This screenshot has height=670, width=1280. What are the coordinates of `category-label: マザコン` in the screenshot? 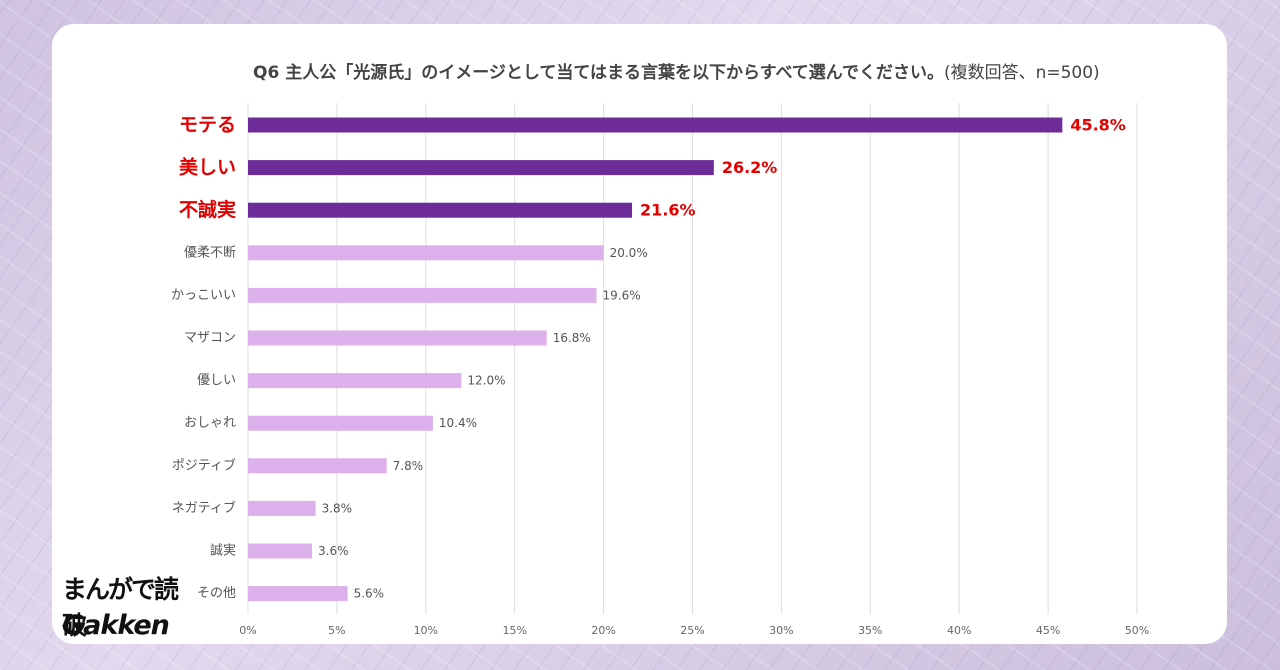 It's located at (210, 338).